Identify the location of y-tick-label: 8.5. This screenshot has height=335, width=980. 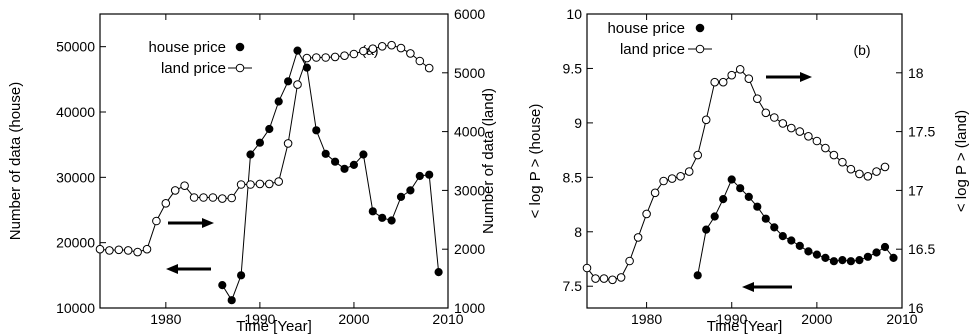
(573, 177).